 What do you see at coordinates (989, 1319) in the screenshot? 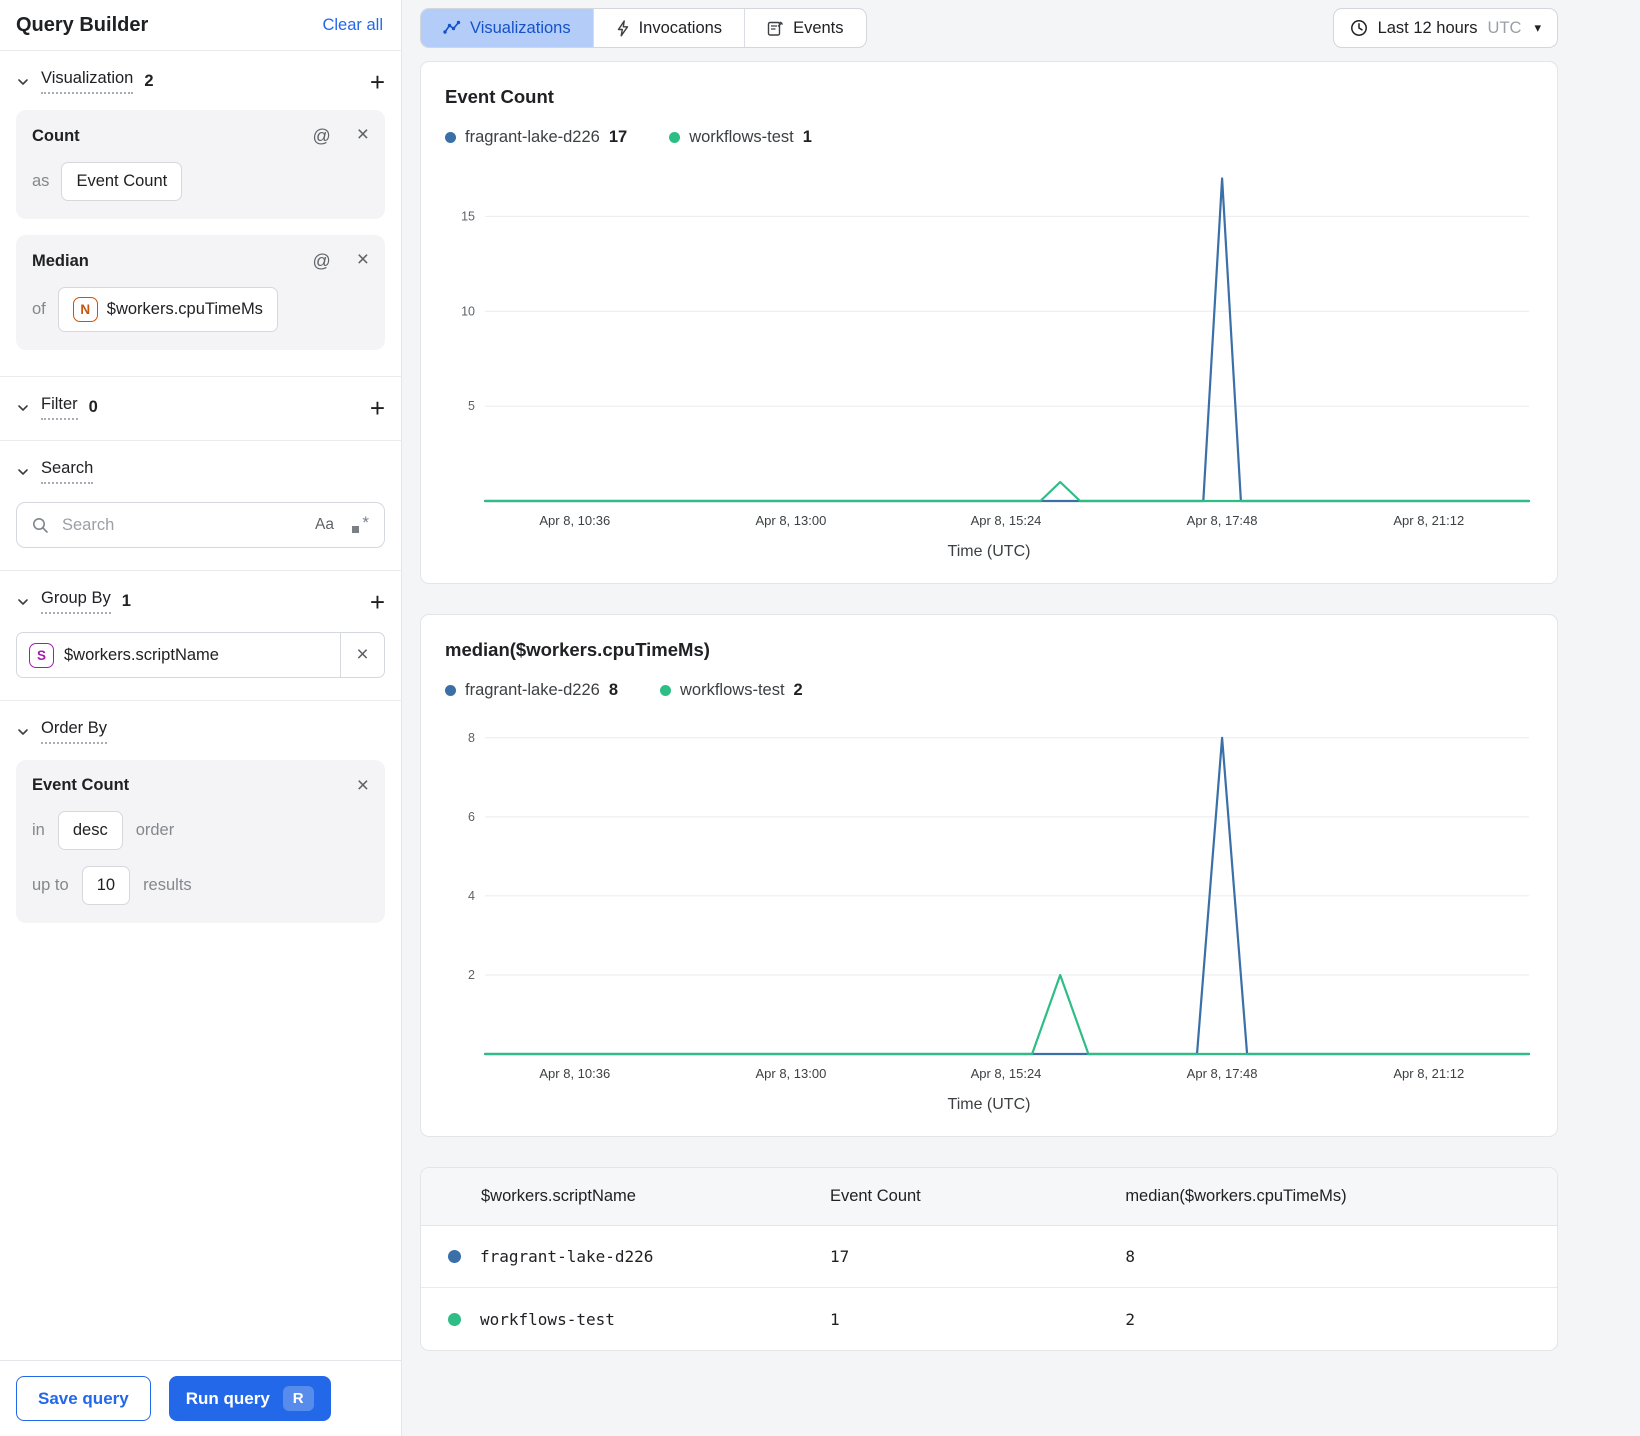
I see `table-row: workflows-test 1 2` at bounding box center [989, 1319].